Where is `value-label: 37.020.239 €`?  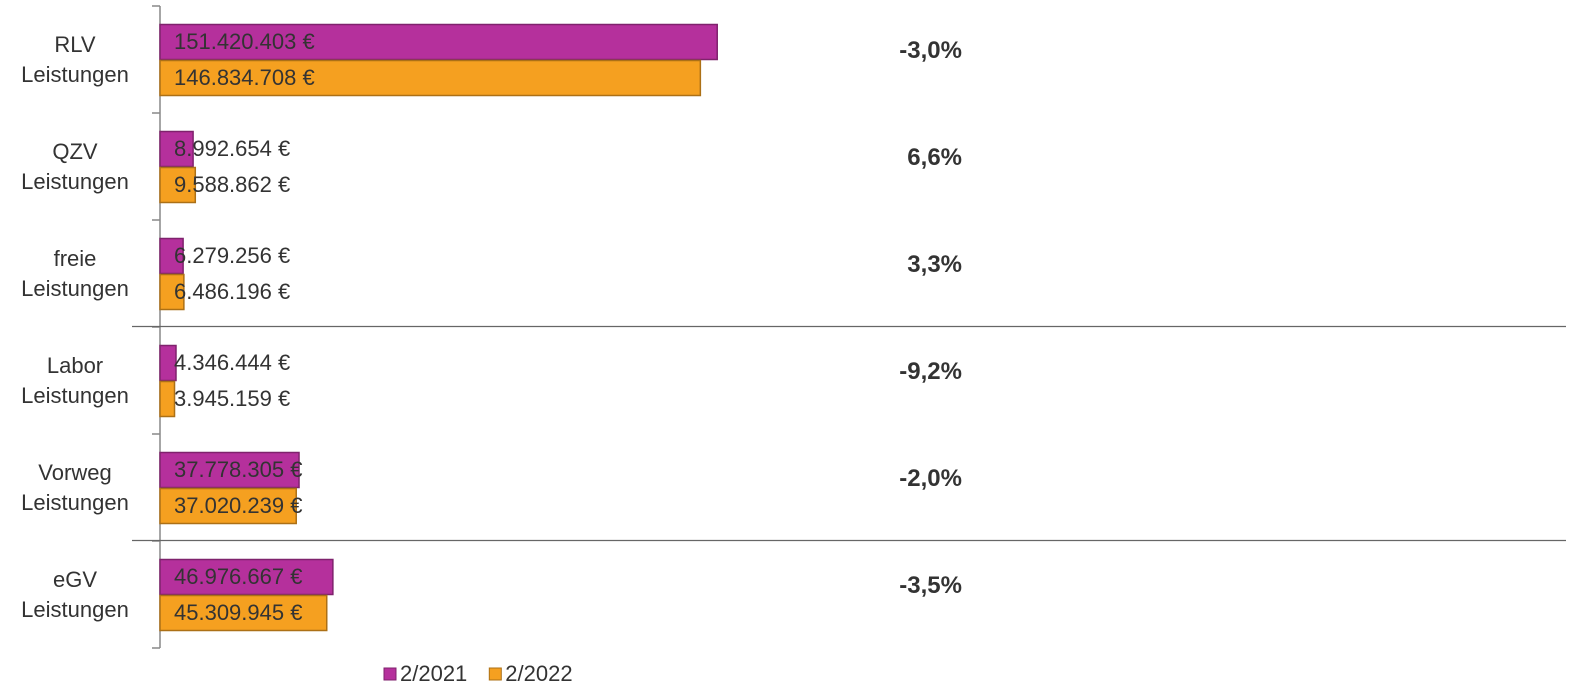
value-label: 37.020.239 € is located at coordinates (238, 505).